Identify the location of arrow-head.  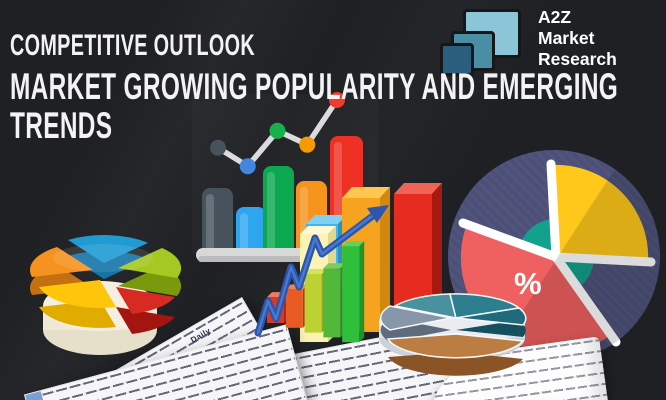
(378, 214).